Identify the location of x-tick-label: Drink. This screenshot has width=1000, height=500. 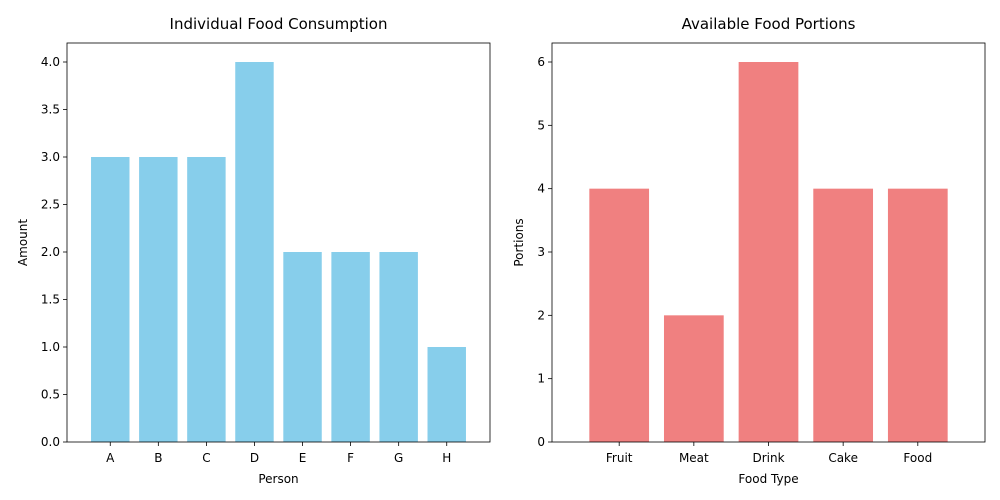
(768, 458).